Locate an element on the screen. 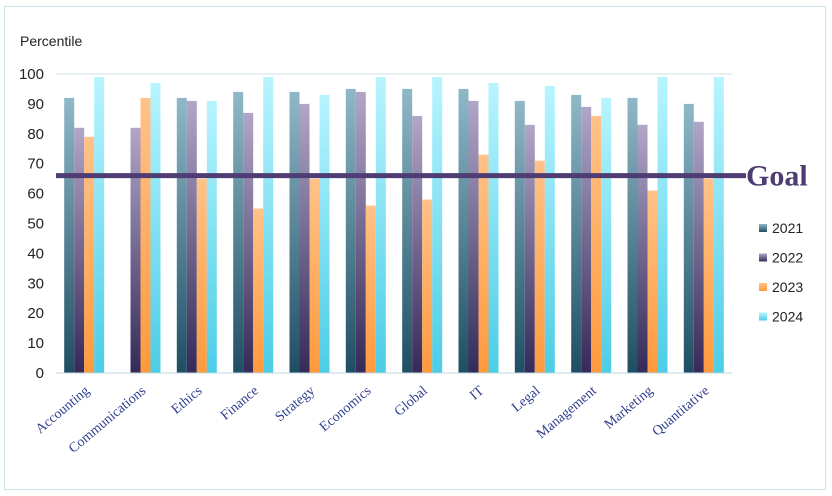 The height and width of the screenshot is (496, 832). y-tick-label: 20 is located at coordinates (35, 313).